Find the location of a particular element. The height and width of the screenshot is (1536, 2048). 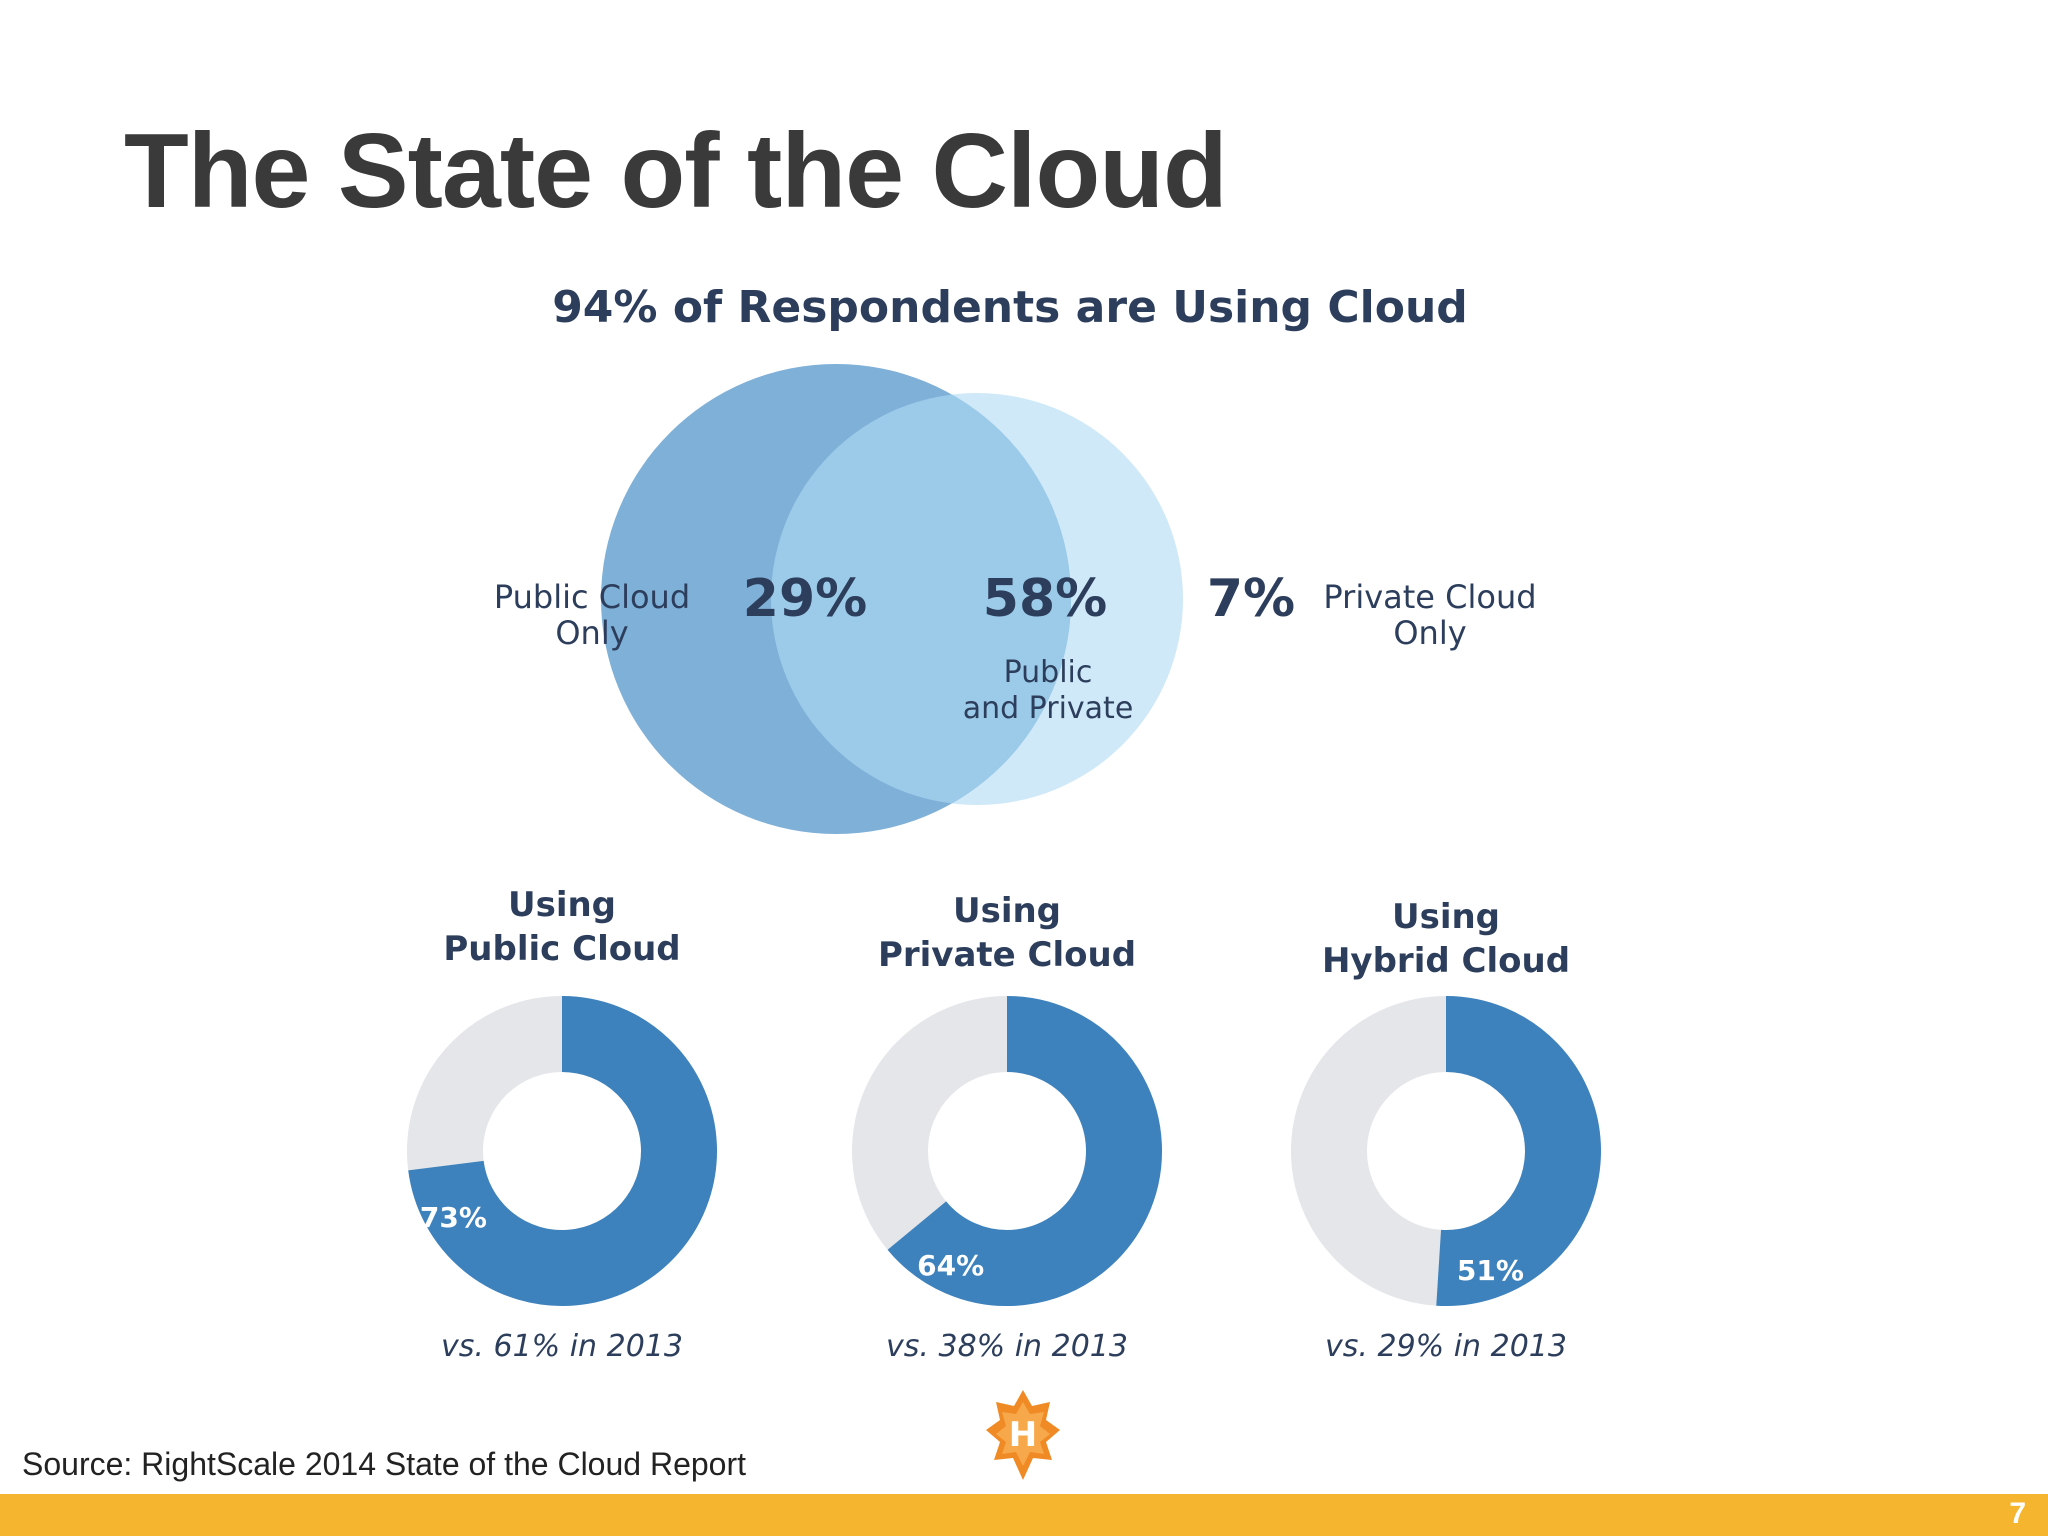

venn-value-private-only: 7% is located at coordinates (1251, 599).